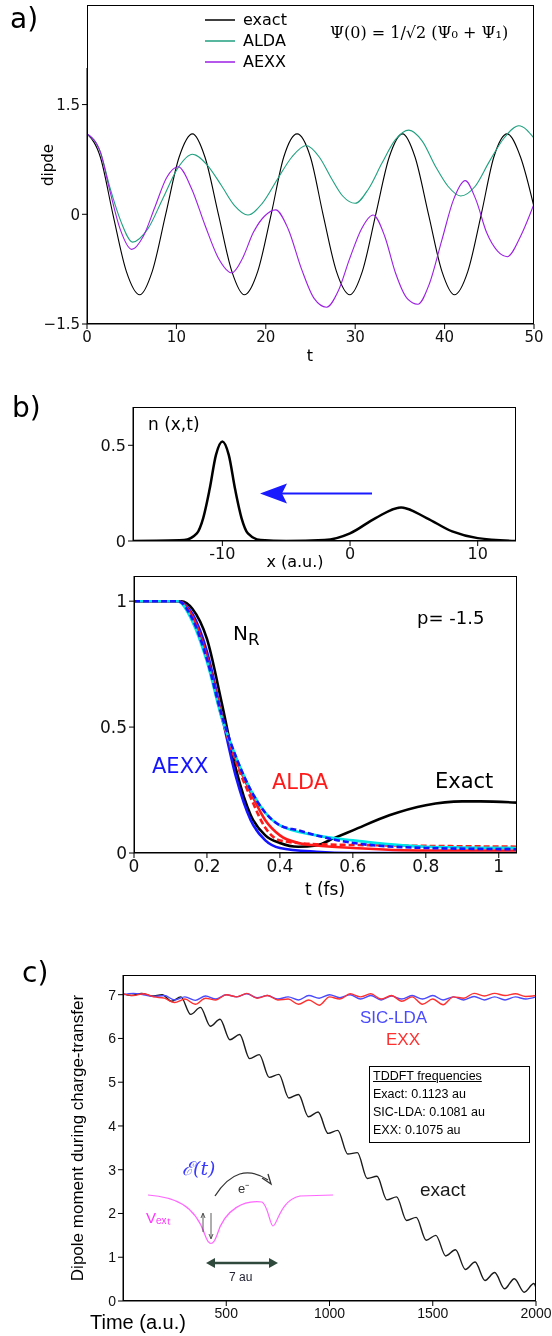 Image resolution: width=552 pixels, height=1336 pixels. What do you see at coordinates (280, 866) in the screenshot?
I see `x-tick-label: 0.4` at bounding box center [280, 866].